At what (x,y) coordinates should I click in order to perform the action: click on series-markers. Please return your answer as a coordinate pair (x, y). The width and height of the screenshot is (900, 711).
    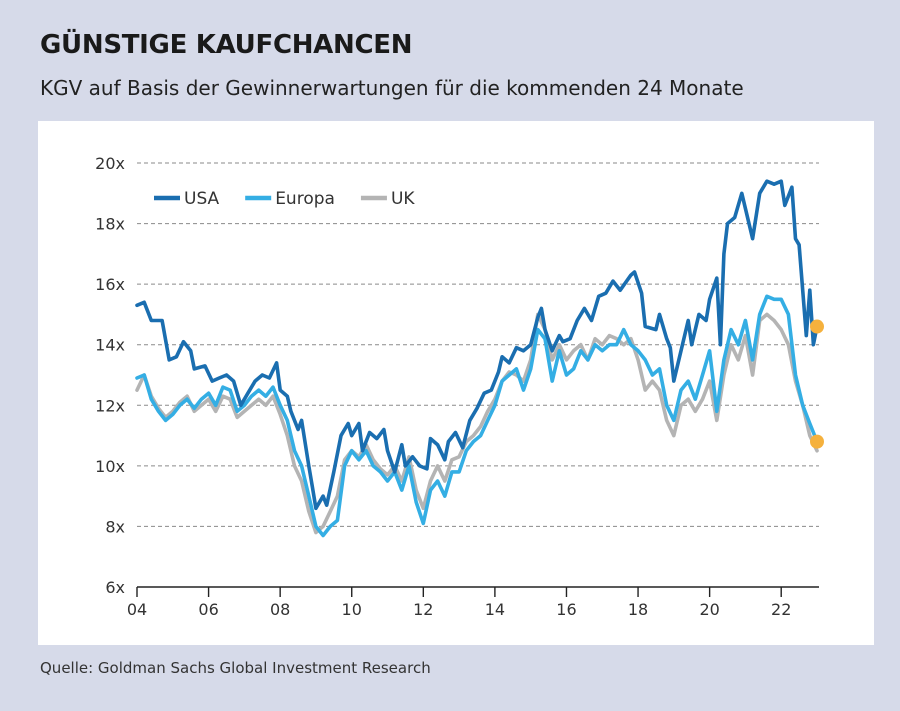
    Looking at the image, I should click on (817, 384).